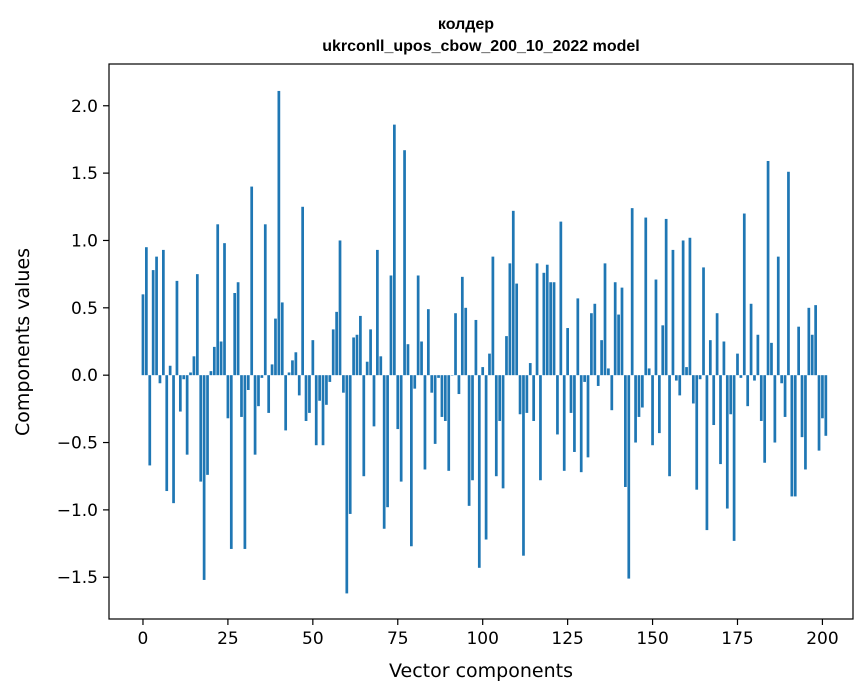  I want to click on y-axis-label: Components values, so click(23, 342).